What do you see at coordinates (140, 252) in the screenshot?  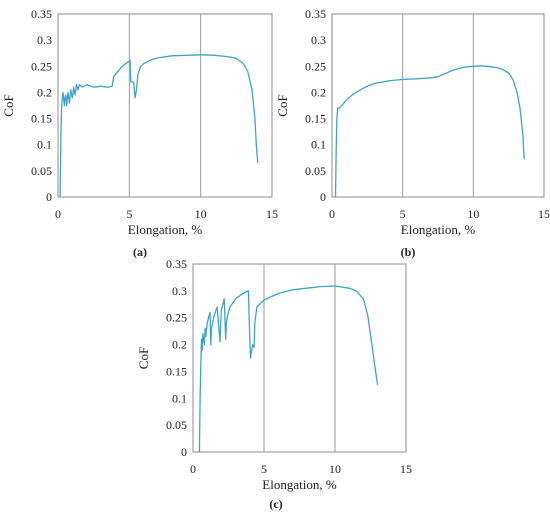 I see `panel-label: (a)` at bounding box center [140, 252].